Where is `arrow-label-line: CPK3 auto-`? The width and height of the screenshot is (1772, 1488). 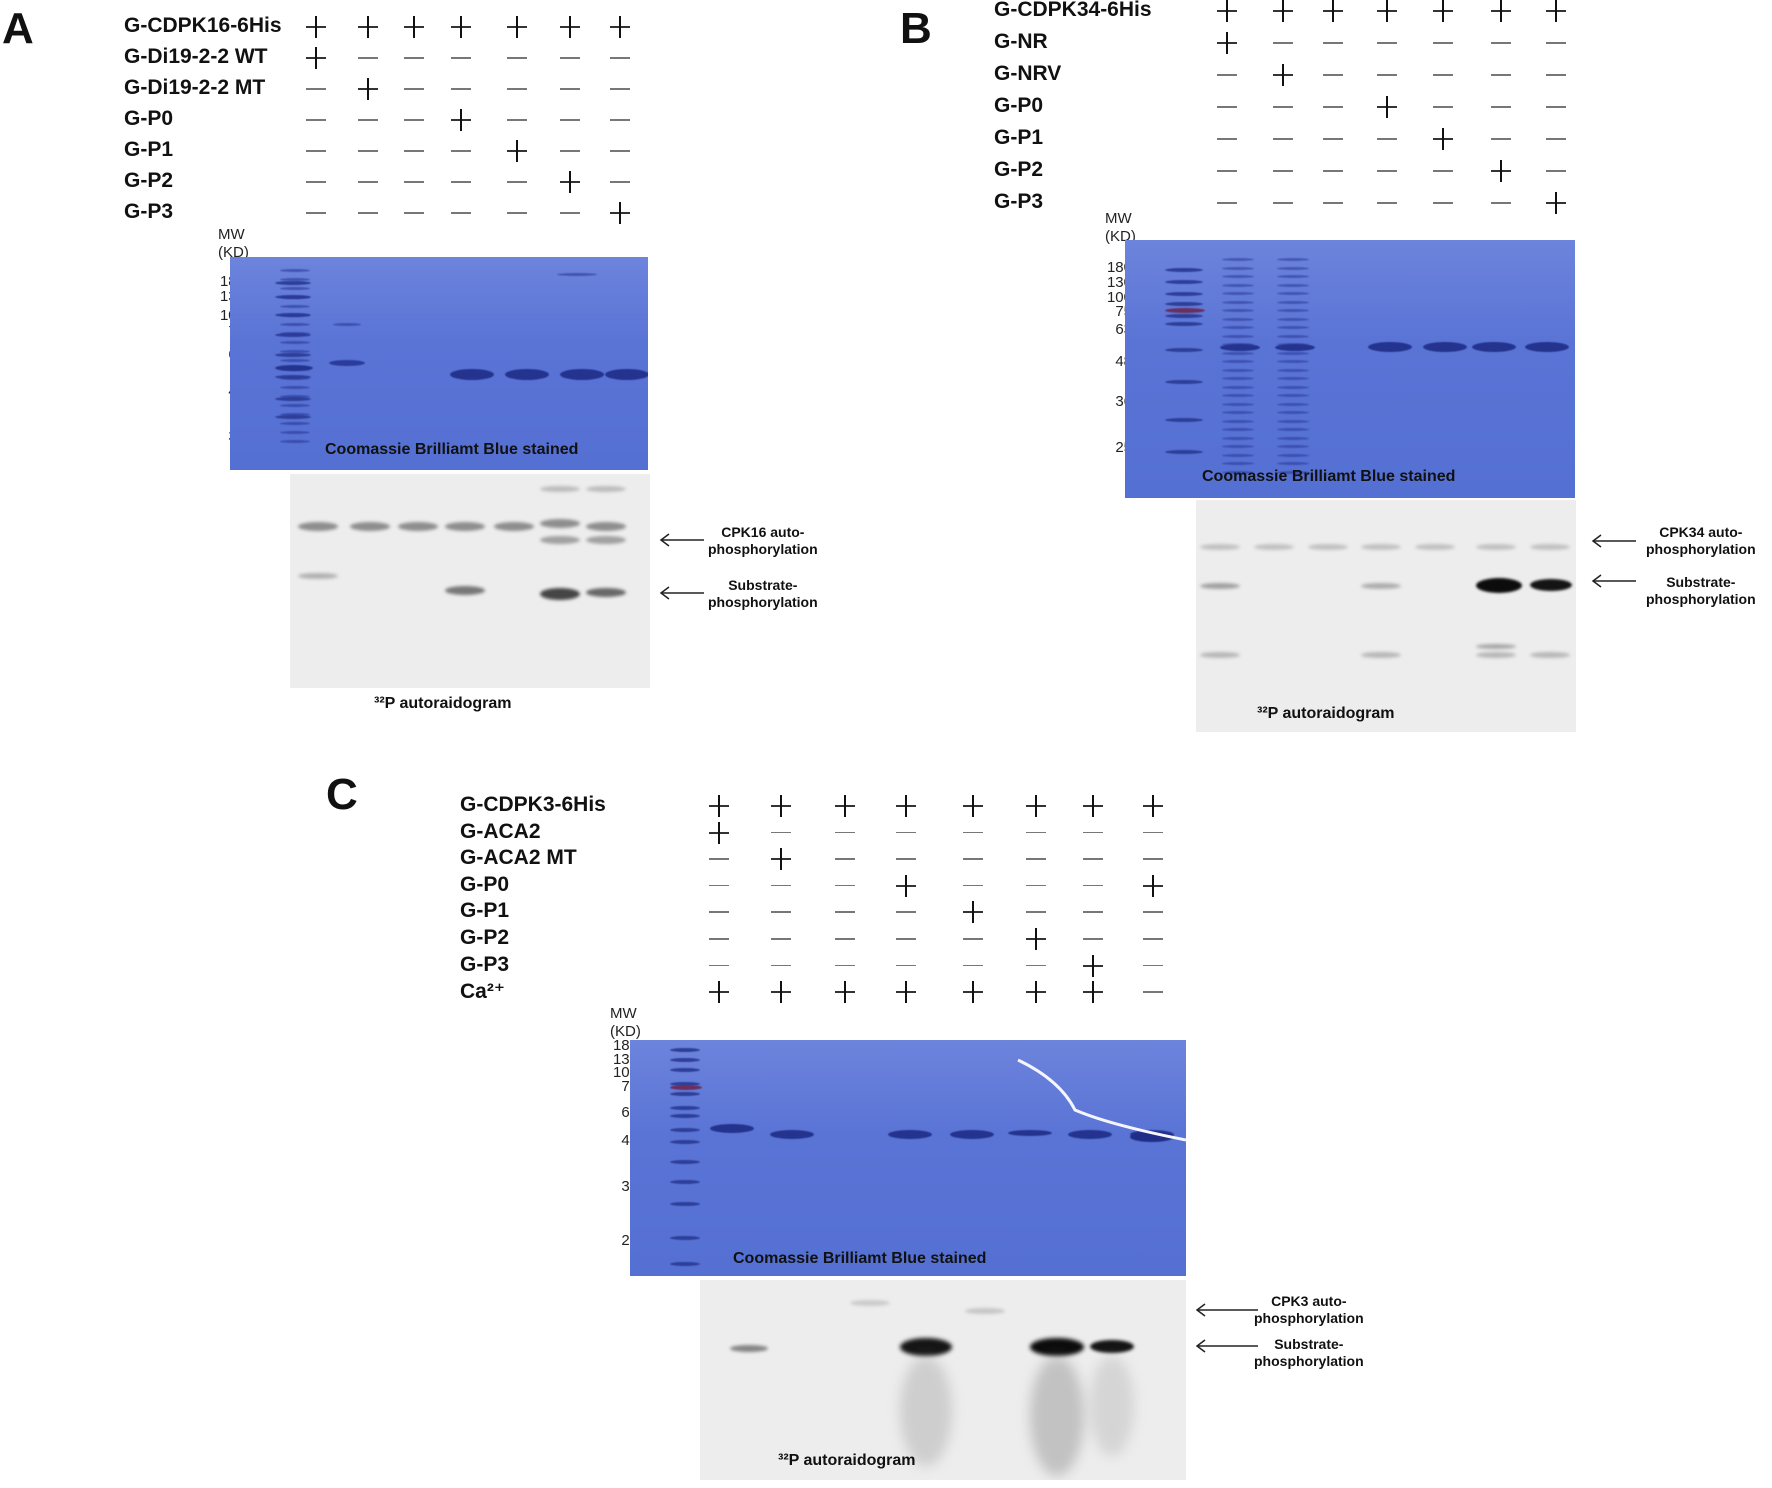 arrow-label-line: CPK3 auto- is located at coordinates (1309, 1301).